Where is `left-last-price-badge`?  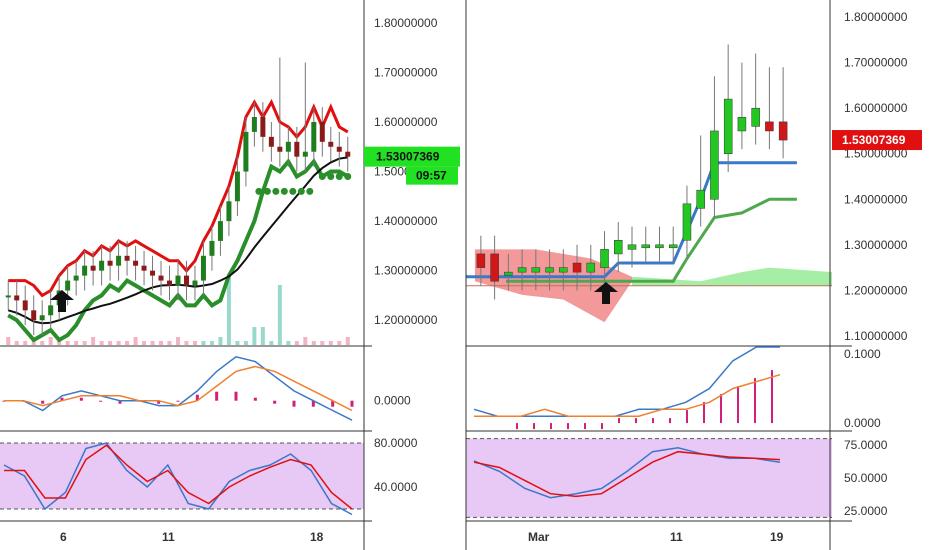 left-last-price-badge is located at coordinates (412, 156).